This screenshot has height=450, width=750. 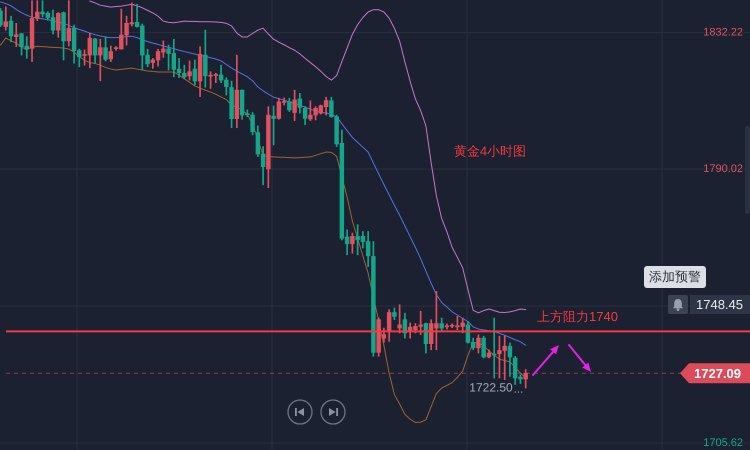 What do you see at coordinates (723, 32) in the screenshot?
I see `y-tick-label: 1832.22` at bounding box center [723, 32].